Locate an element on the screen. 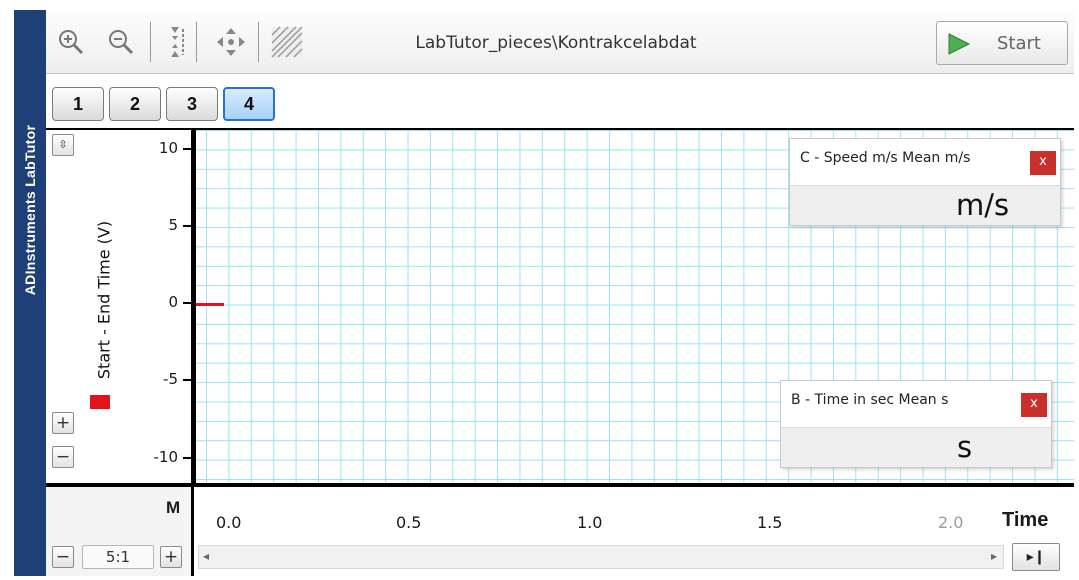  x-tick-label: 0.0 is located at coordinates (229, 522).